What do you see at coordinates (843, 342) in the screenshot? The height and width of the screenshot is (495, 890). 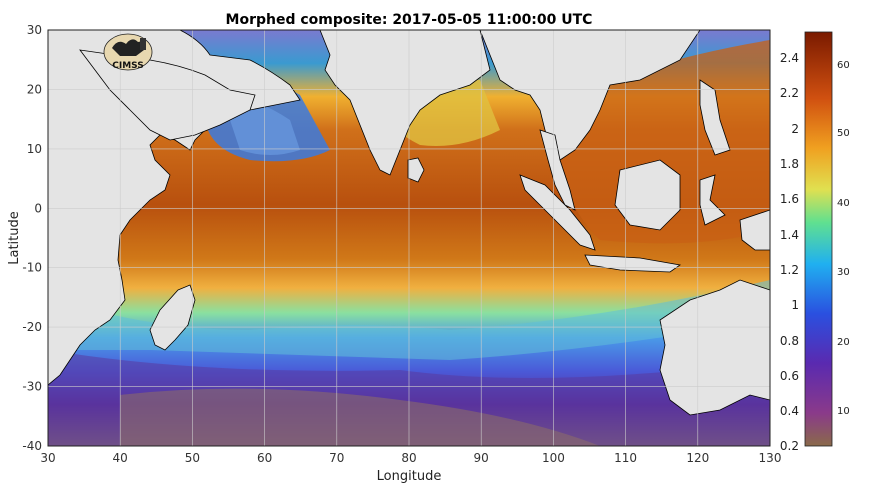 I see `colorbar-tick-label: 20` at bounding box center [843, 342].